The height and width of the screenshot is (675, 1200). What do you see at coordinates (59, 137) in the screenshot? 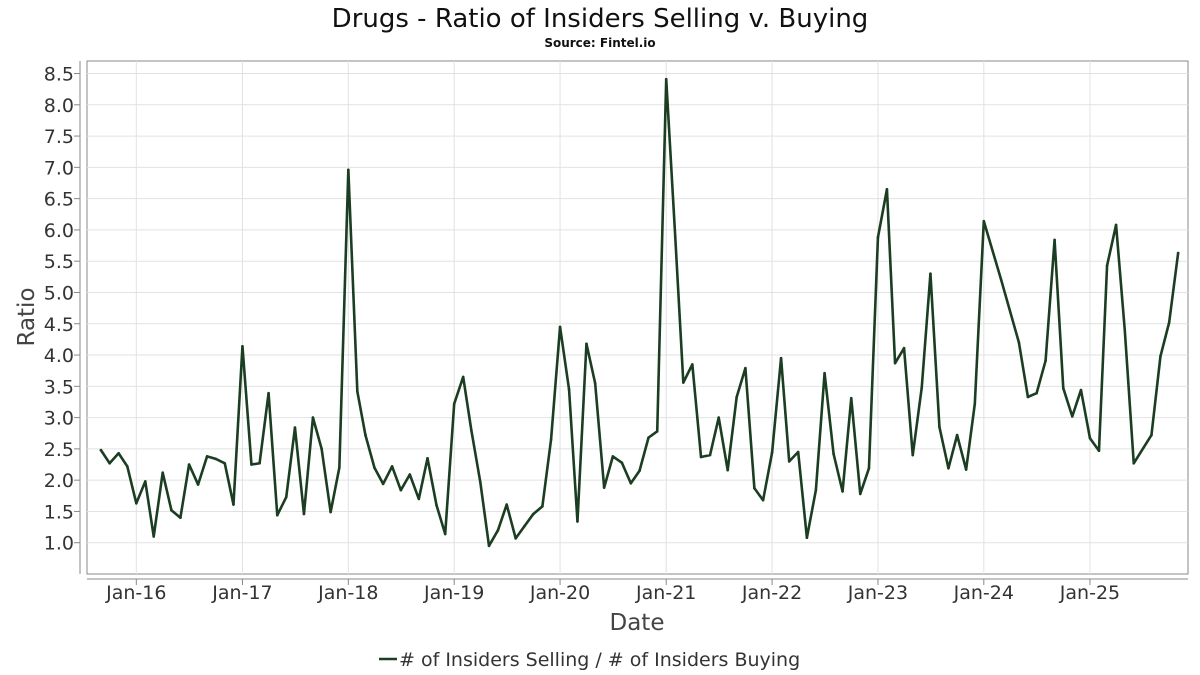
I see `y-tick-label: 7.5` at bounding box center [59, 137].